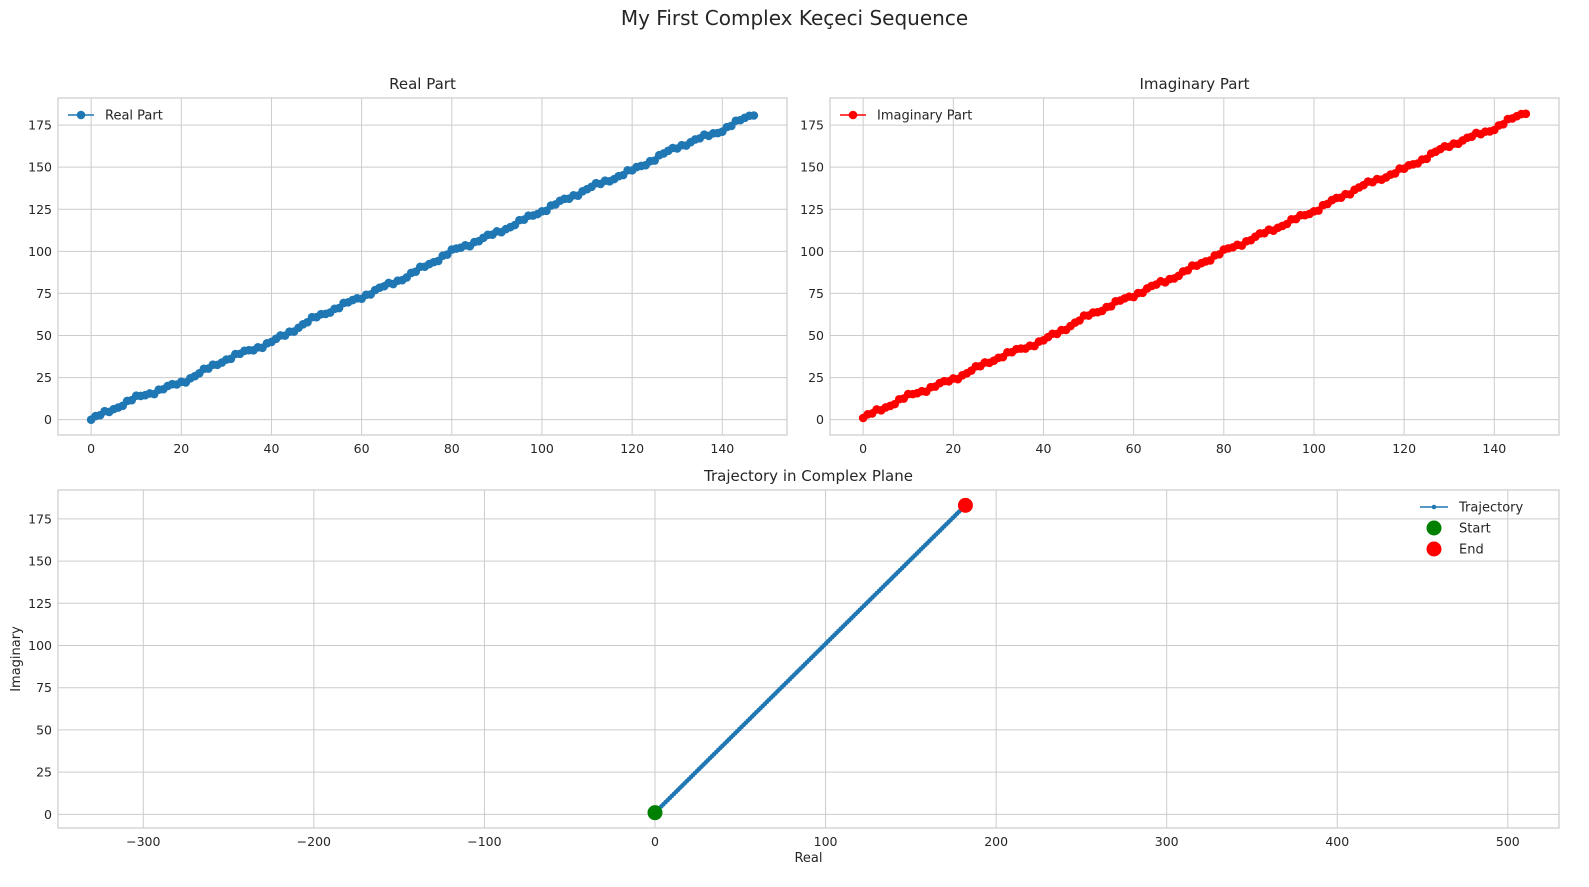 This screenshot has width=1589, height=887. Describe the element at coordinates (44, 293) in the screenshot. I see `real-part-y-tick-label: 75` at that location.